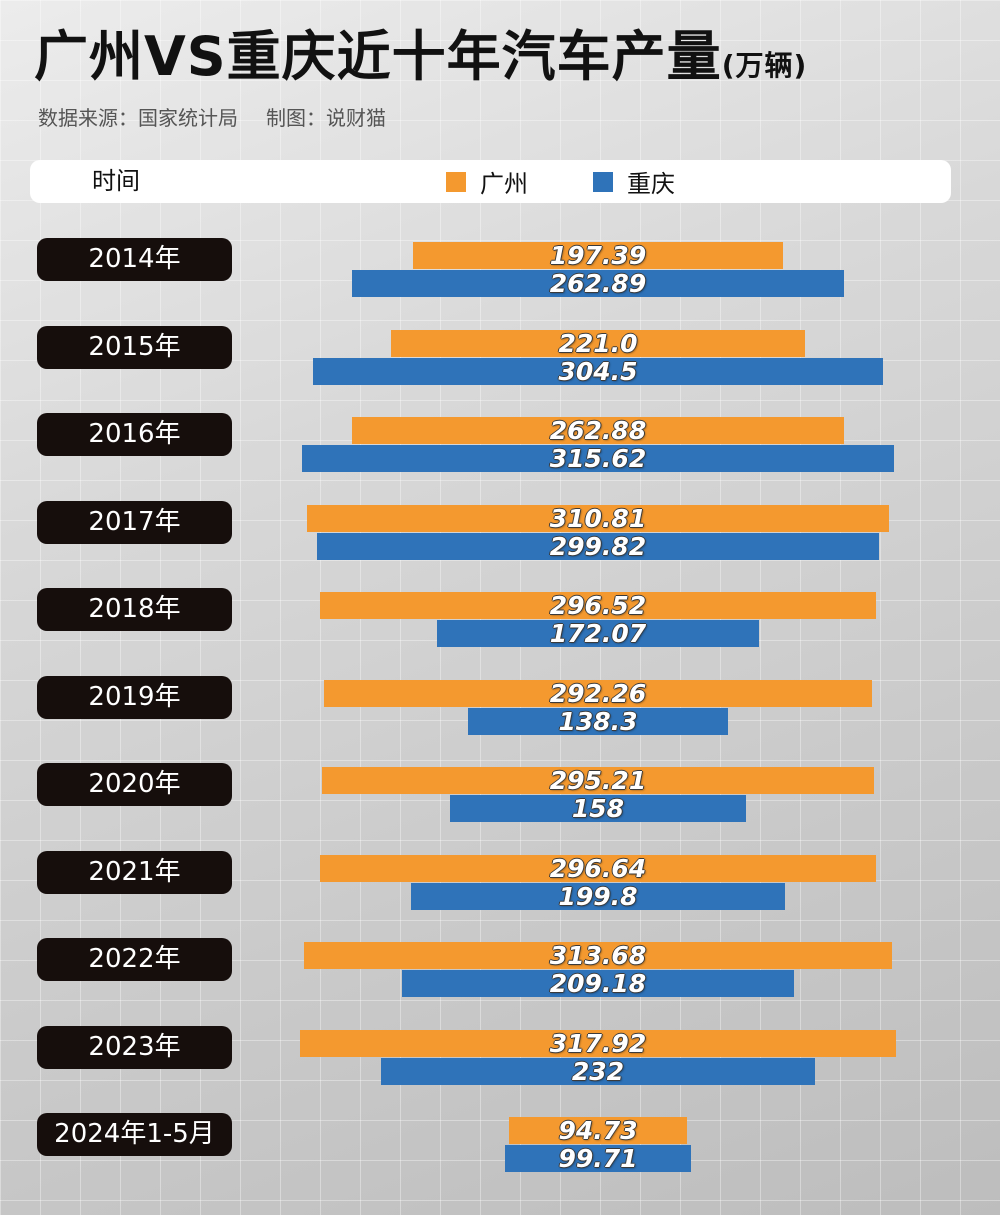 Image resolution: width=1000 pixels, height=1215 pixels. Describe the element at coordinates (134, 259) in the screenshot. I see `year-label: 2014年` at that location.